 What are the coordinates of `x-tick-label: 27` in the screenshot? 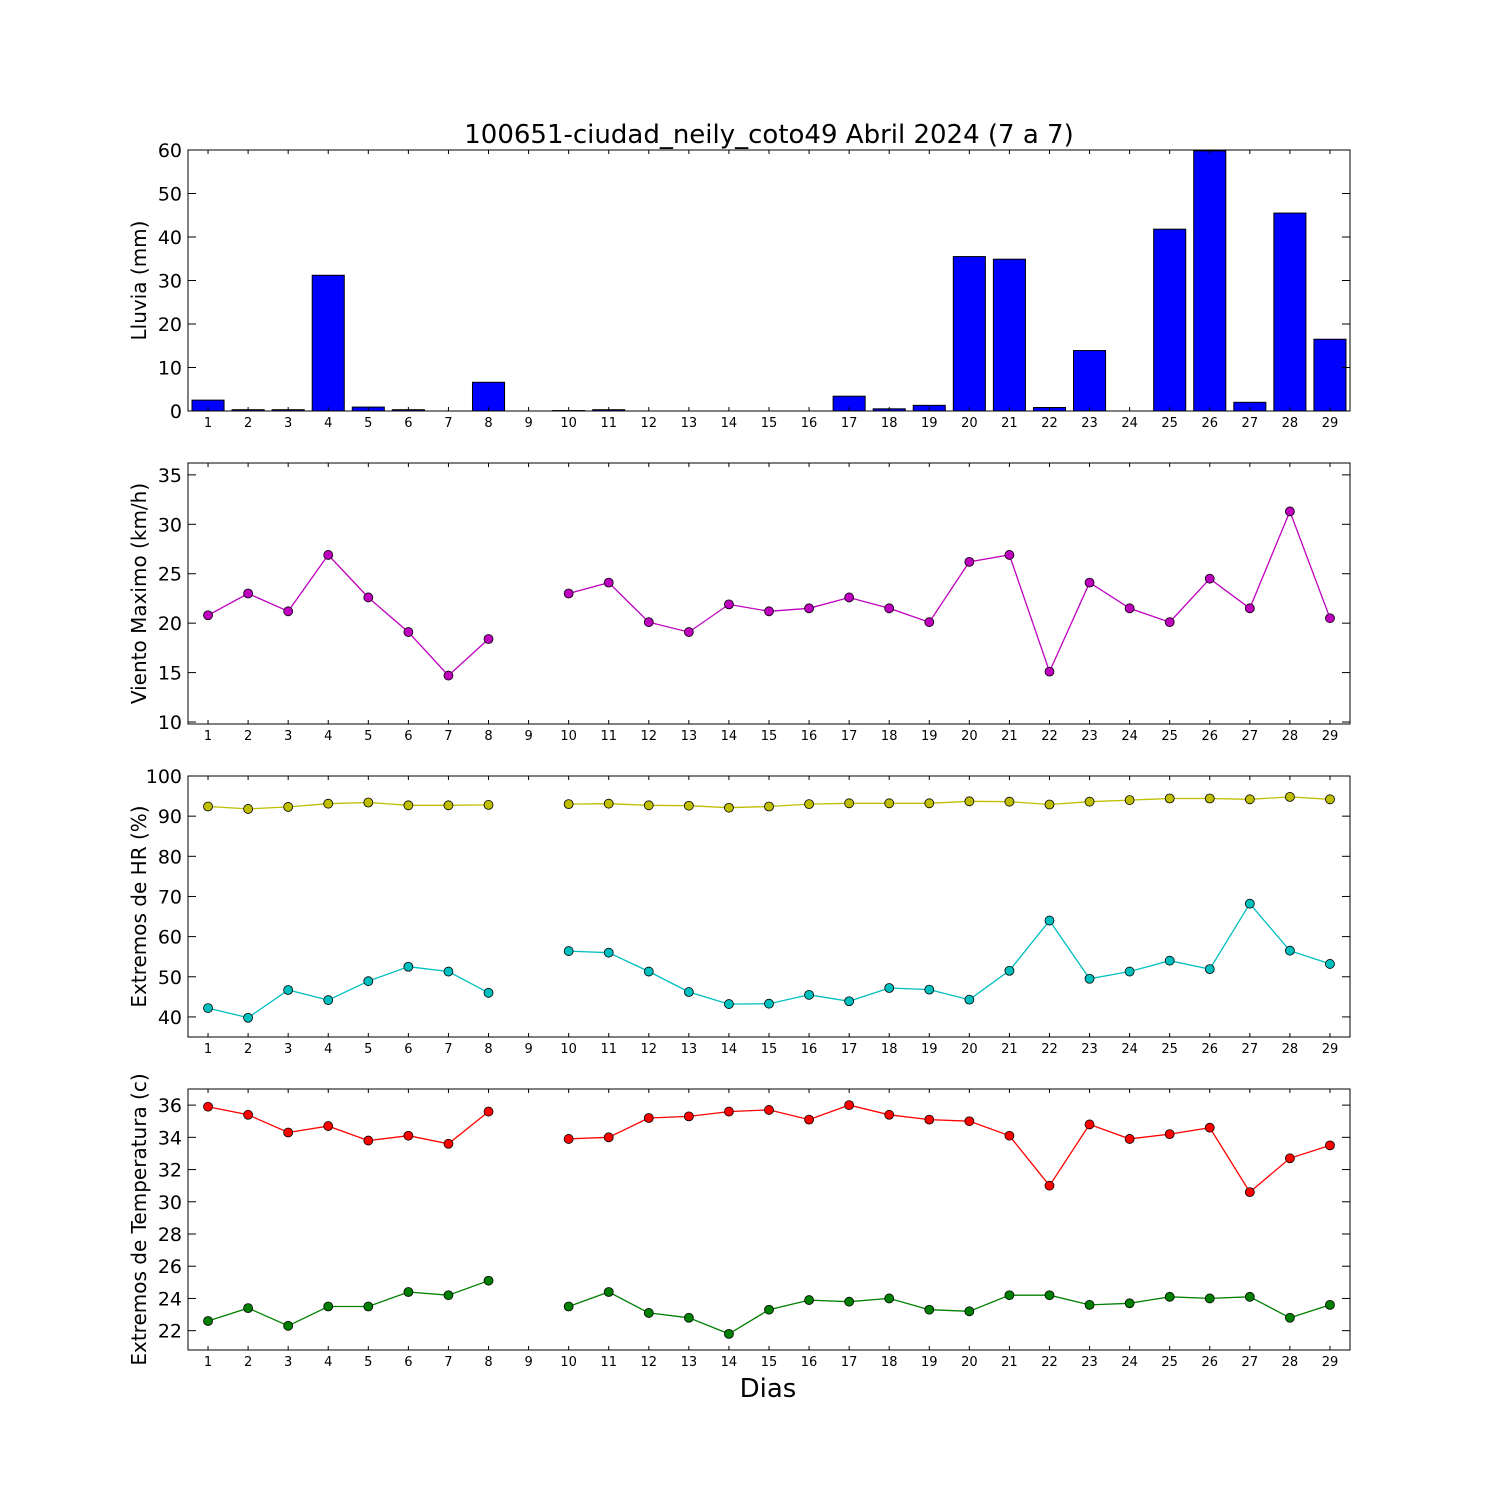 It's located at (1250, 736).